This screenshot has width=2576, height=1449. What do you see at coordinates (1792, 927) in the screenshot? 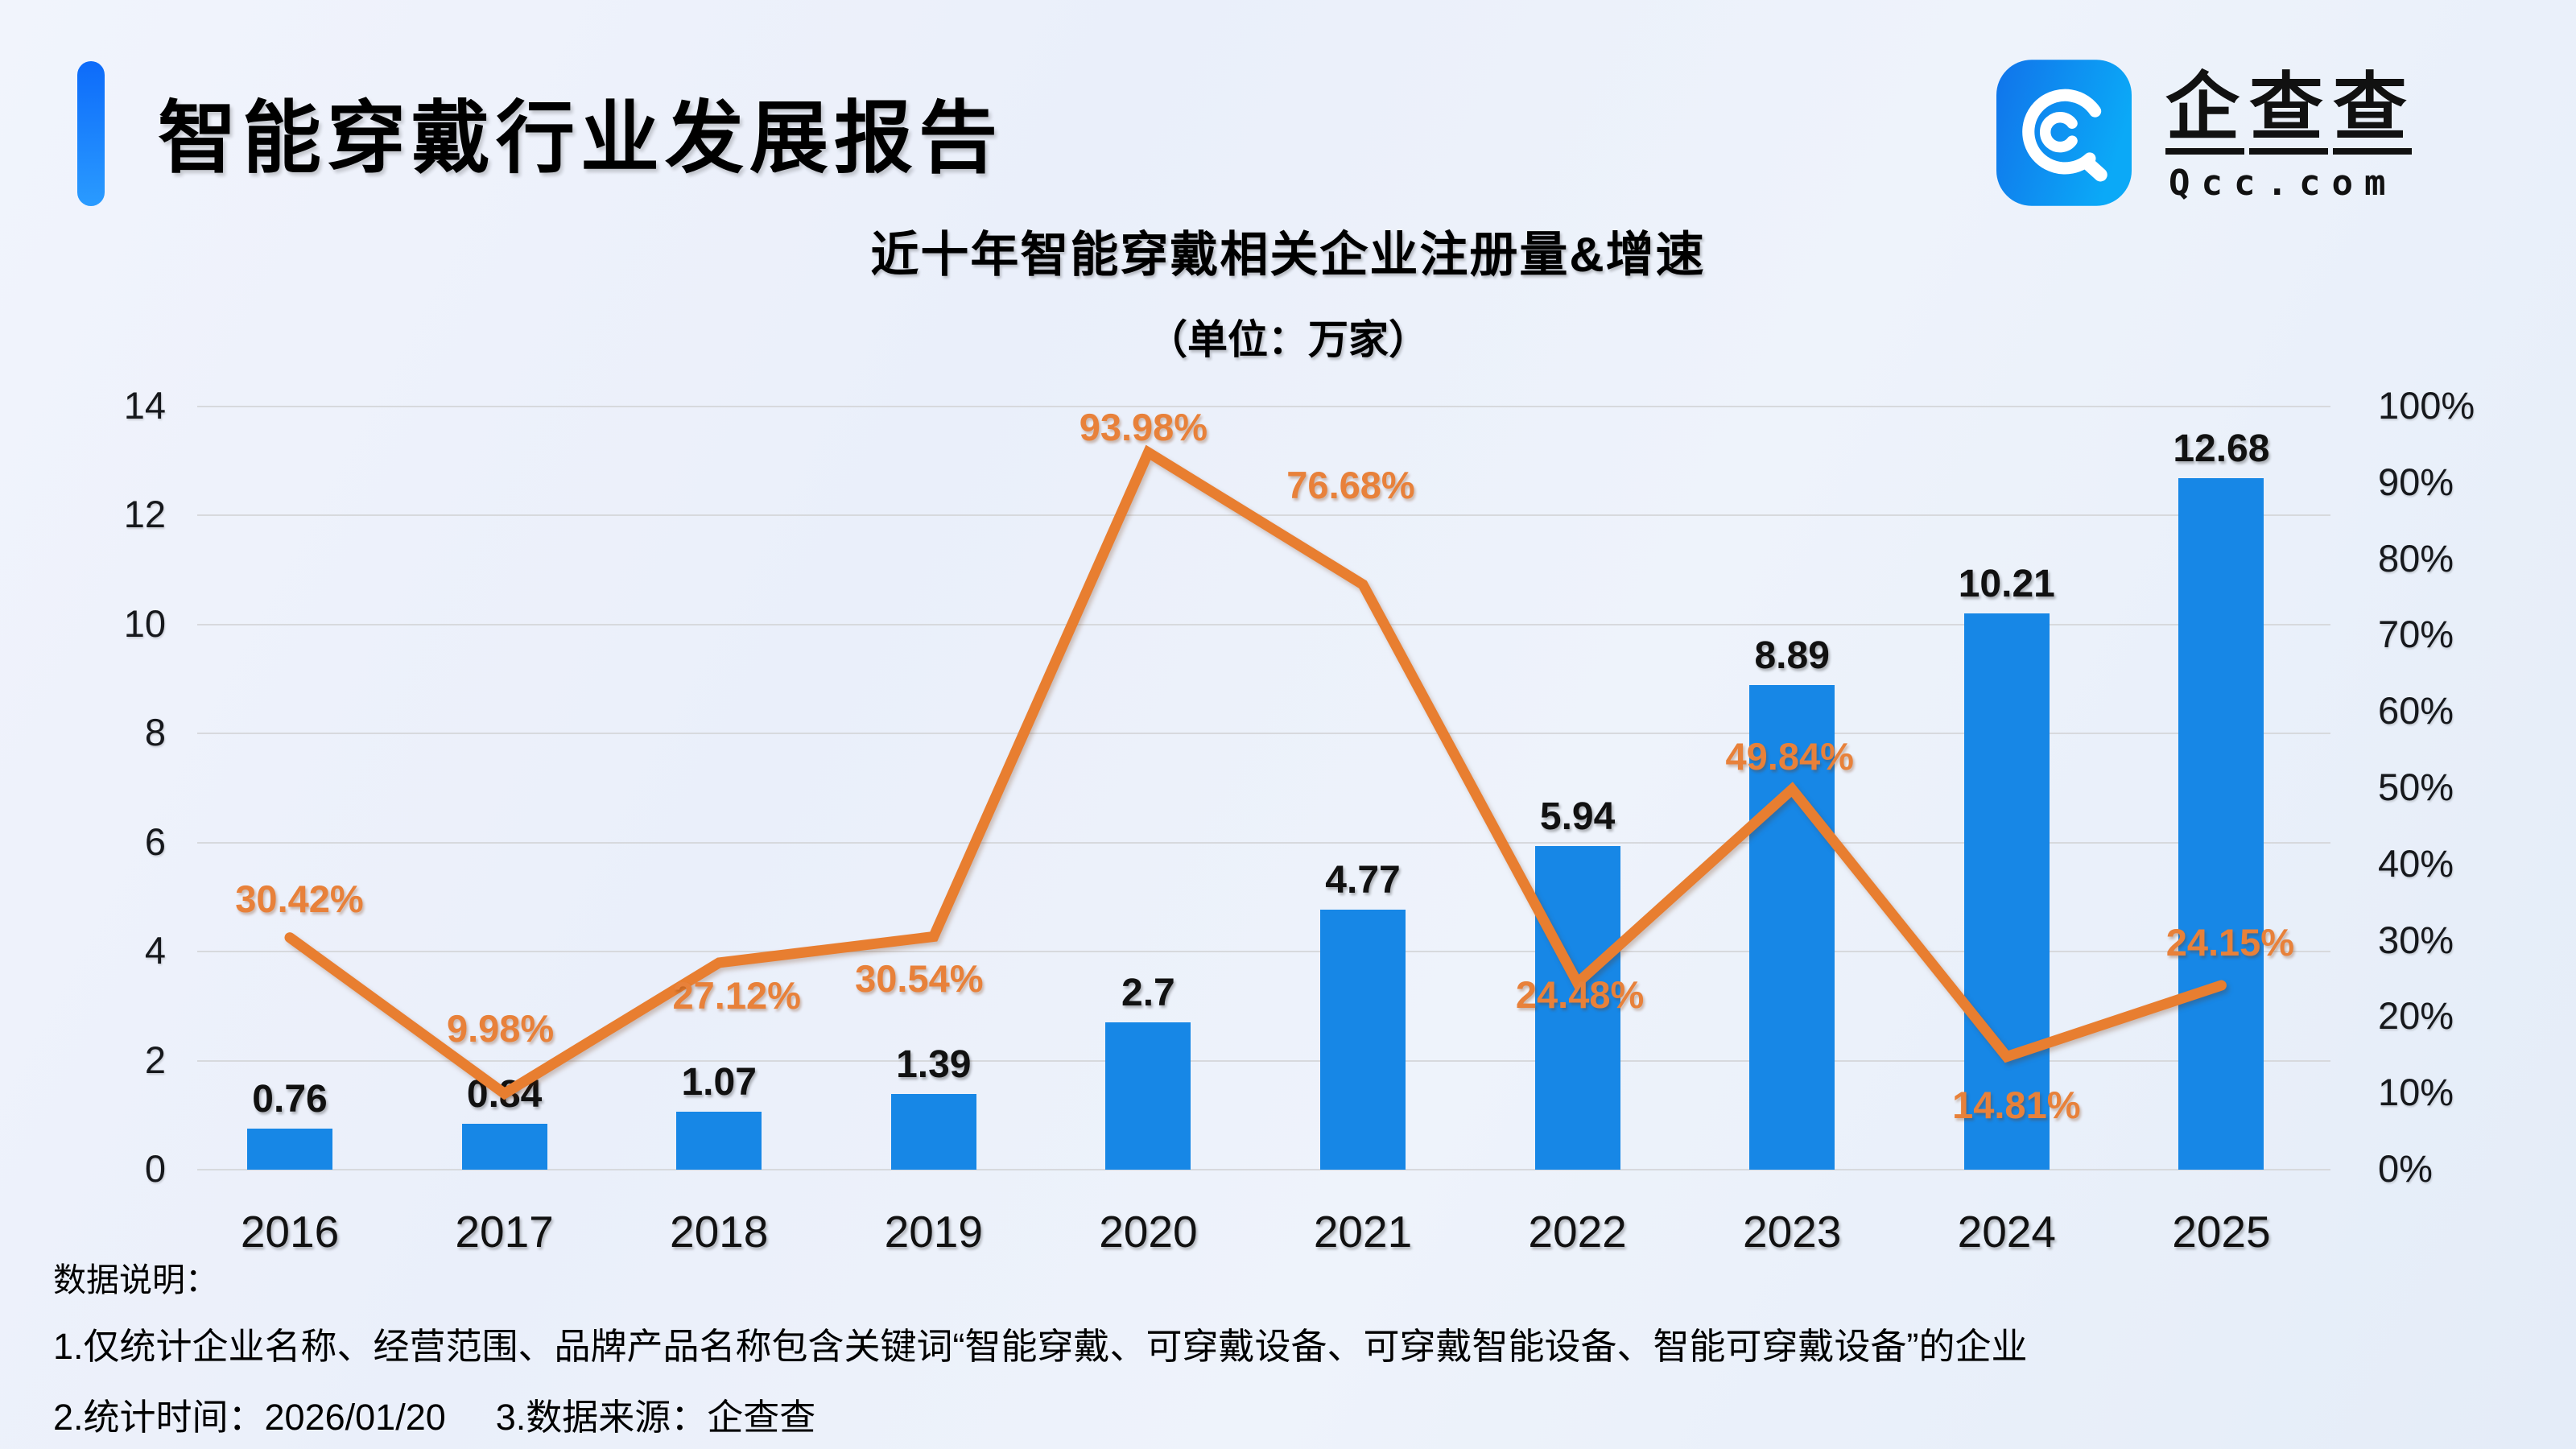
I see `bar-2023` at bounding box center [1792, 927].